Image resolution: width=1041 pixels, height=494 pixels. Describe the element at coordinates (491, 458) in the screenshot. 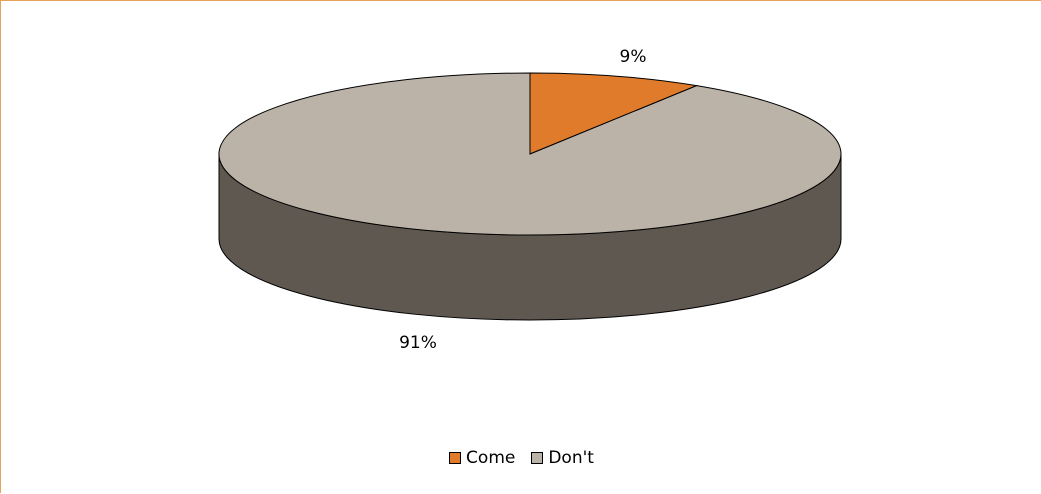

I see `legend-label-come: Come` at that location.